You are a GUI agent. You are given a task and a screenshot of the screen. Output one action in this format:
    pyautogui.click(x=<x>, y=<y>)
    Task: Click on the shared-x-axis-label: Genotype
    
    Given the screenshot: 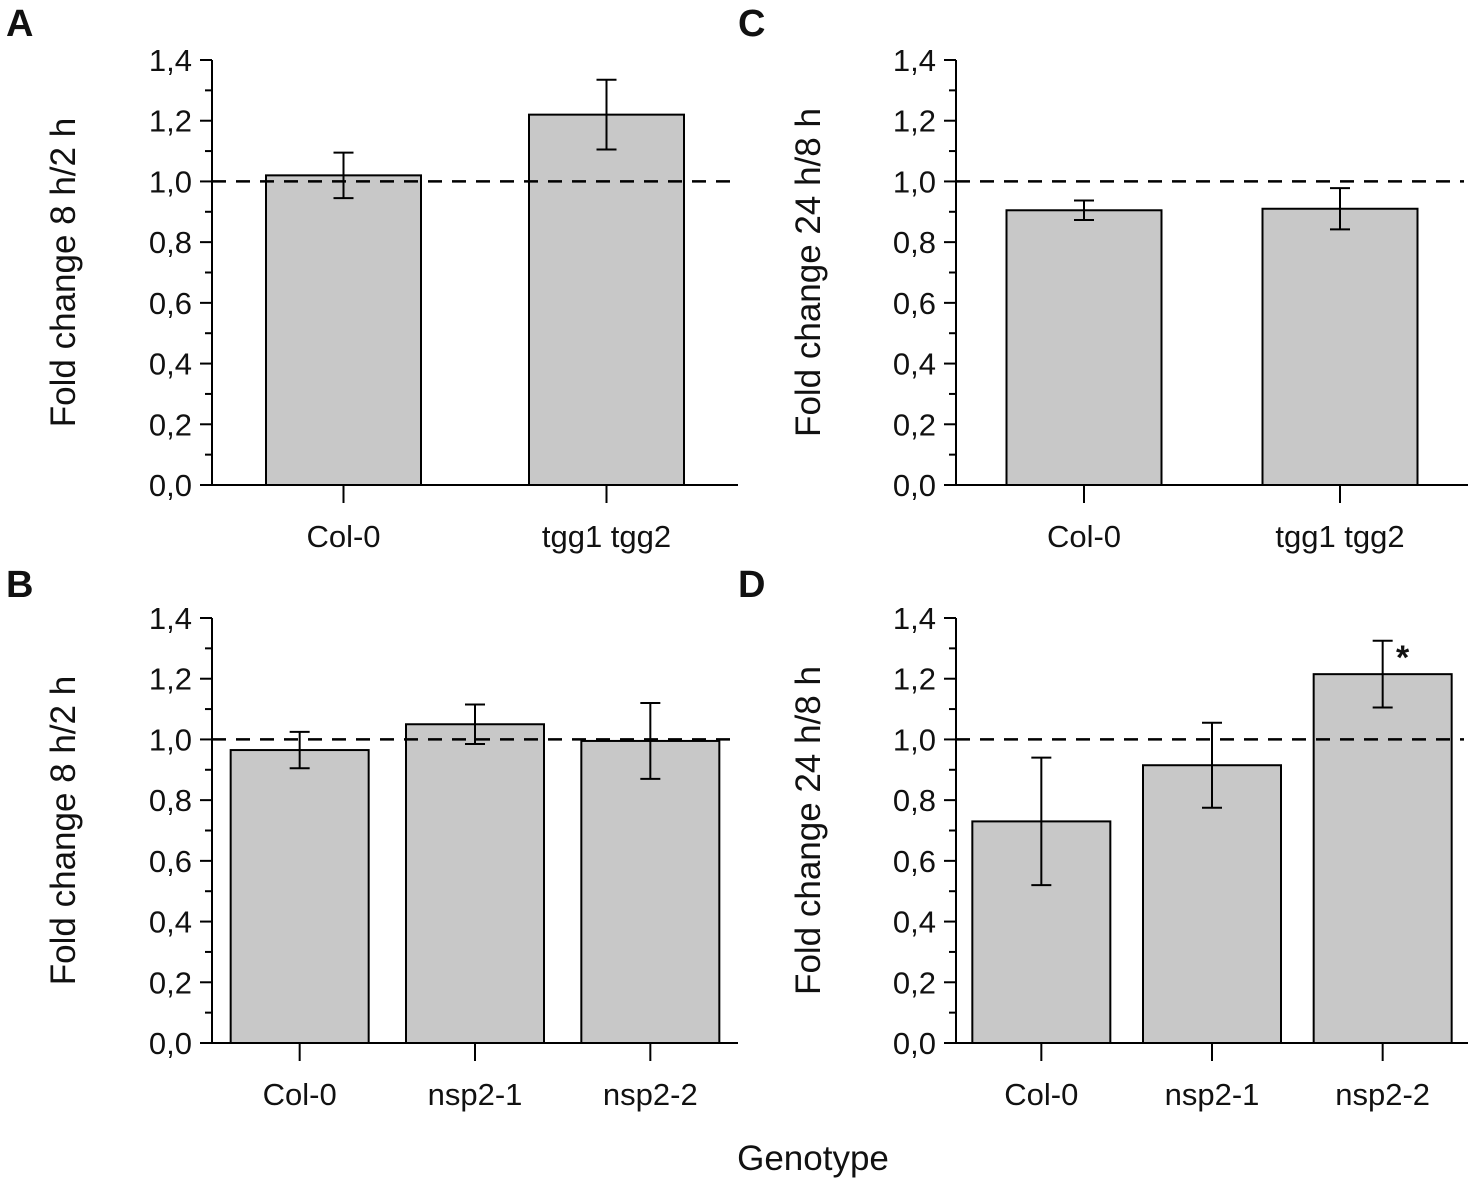 What is the action you would take?
    pyautogui.click(x=813, y=1158)
    